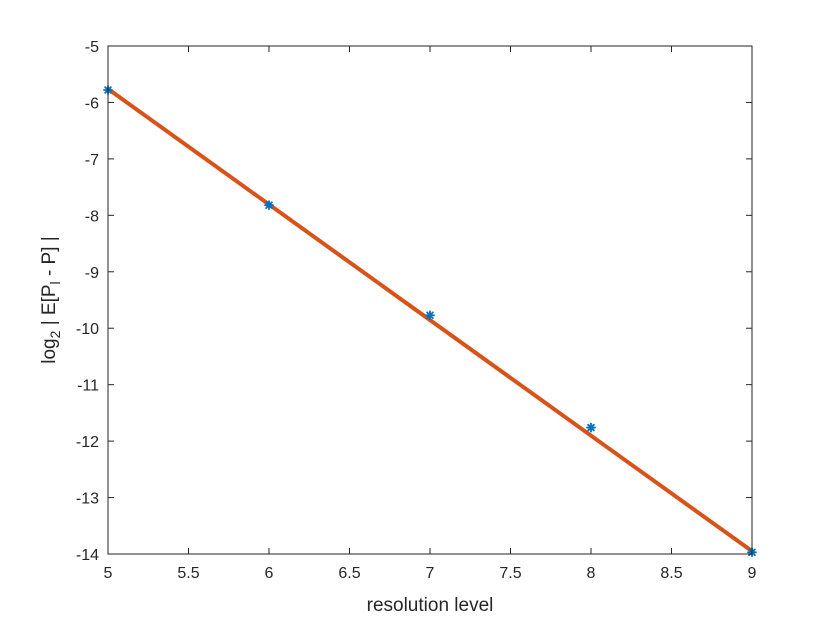 This screenshot has height=623, width=830. What do you see at coordinates (92, 216) in the screenshot?
I see `y-tick-label: -8` at bounding box center [92, 216].